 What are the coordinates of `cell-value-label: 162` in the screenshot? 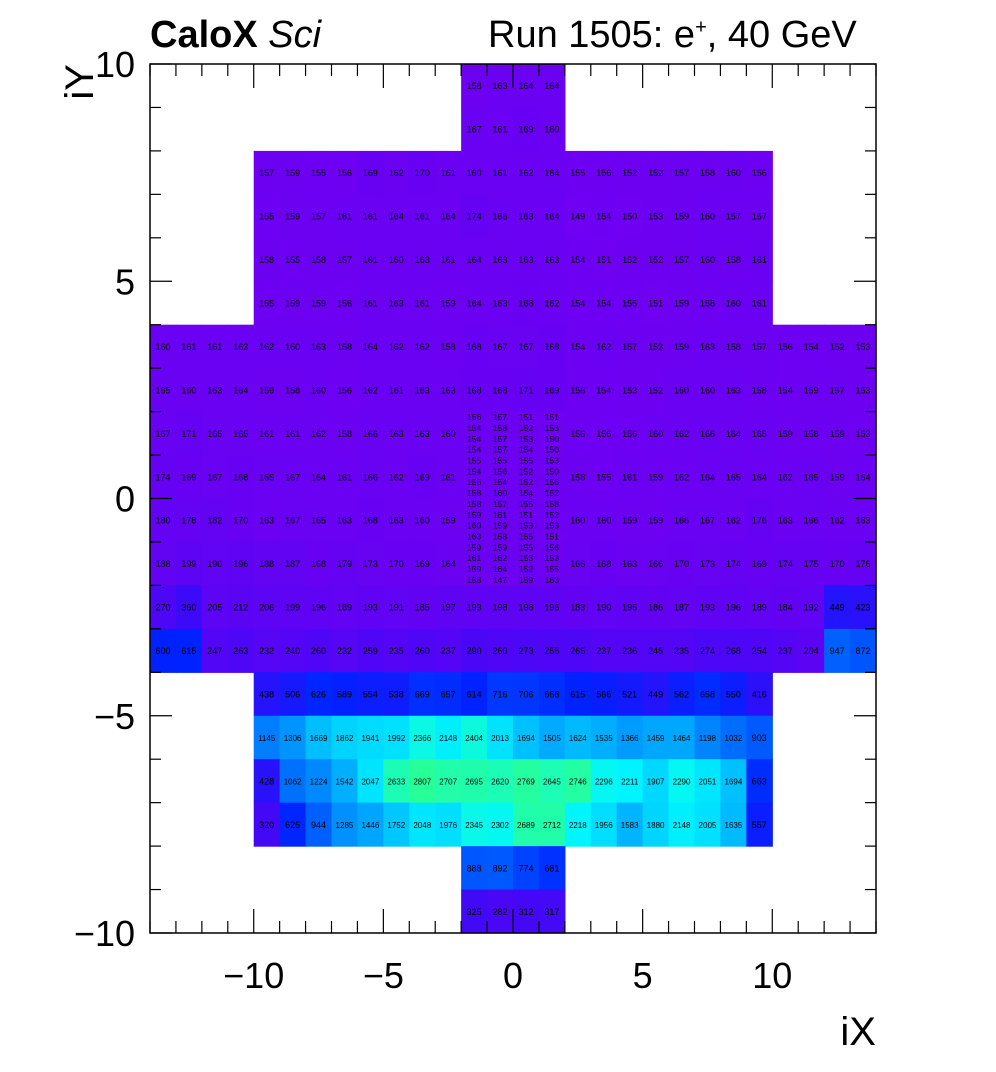 It's located at (785, 477).